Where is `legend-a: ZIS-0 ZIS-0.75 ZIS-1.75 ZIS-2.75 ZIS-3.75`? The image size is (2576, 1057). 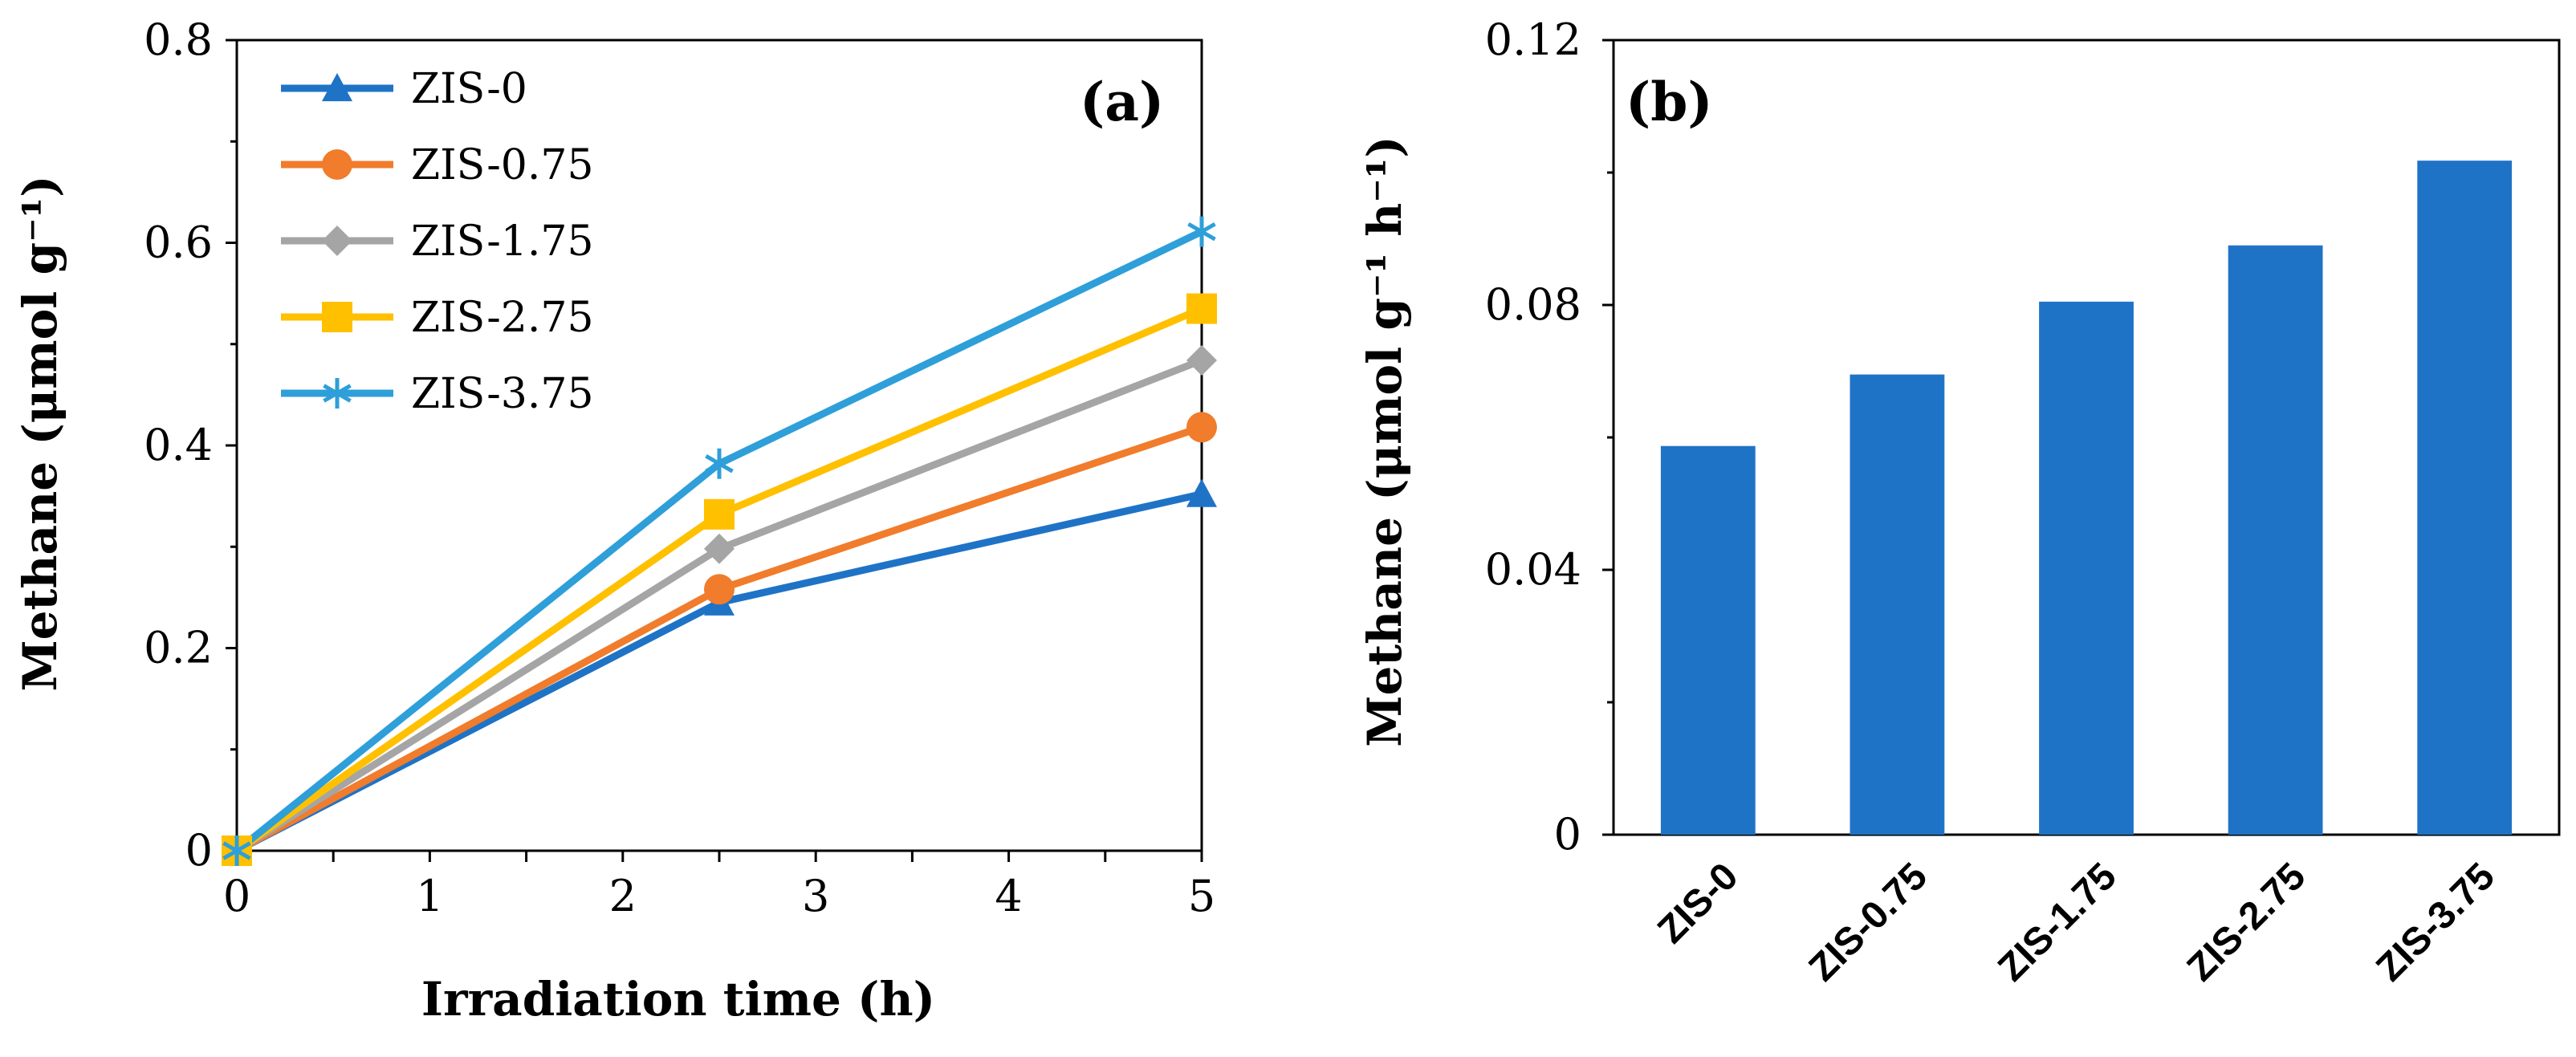
legend-a: ZIS-0 ZIS-0.75 ZIS-1.75 ZIS-2.75 ZIS-3.75 is located at coordinates (438, 241).